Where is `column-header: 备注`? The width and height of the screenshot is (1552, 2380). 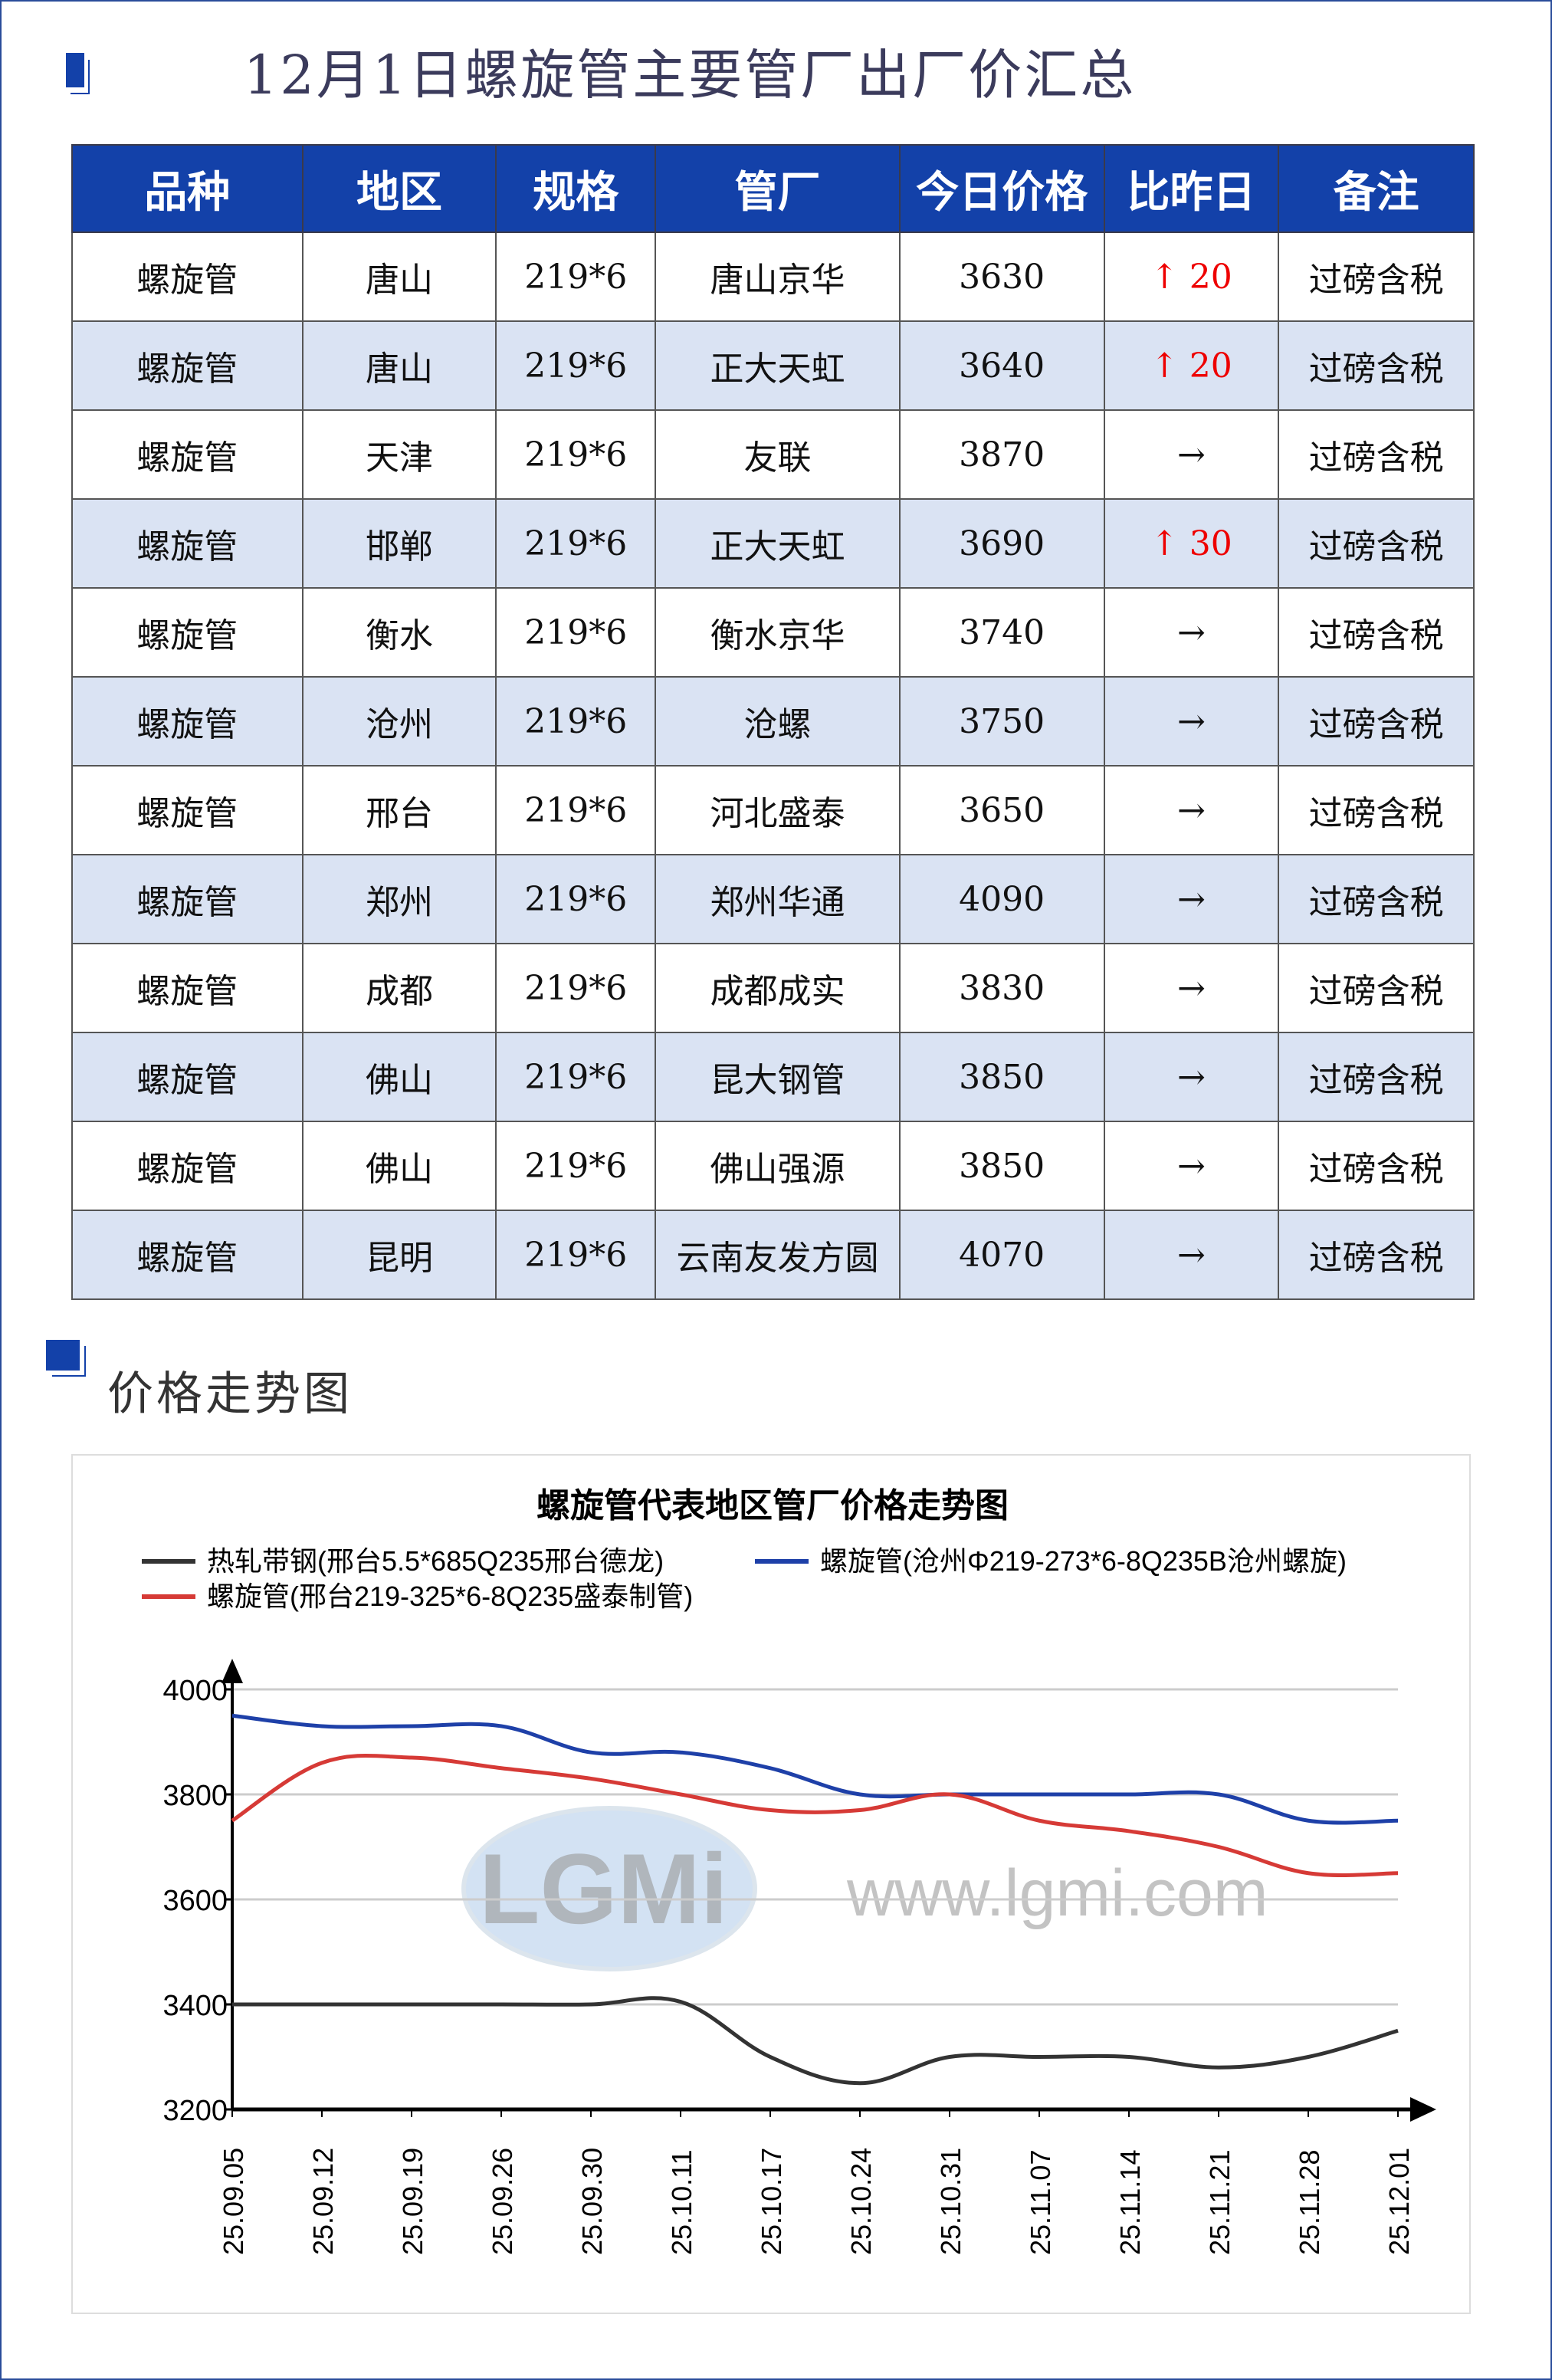 column-header: 备注 is located at coordinates (1376, 188).